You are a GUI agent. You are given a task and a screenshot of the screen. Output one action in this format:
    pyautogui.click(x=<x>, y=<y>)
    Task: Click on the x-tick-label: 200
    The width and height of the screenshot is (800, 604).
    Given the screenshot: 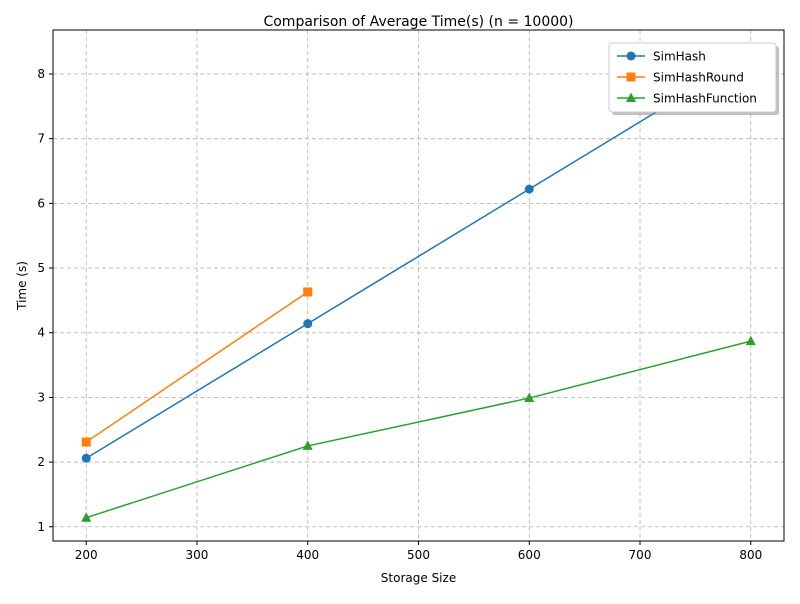 What is the action you would take?
    pyautogui.click(x=86, y=555)
    